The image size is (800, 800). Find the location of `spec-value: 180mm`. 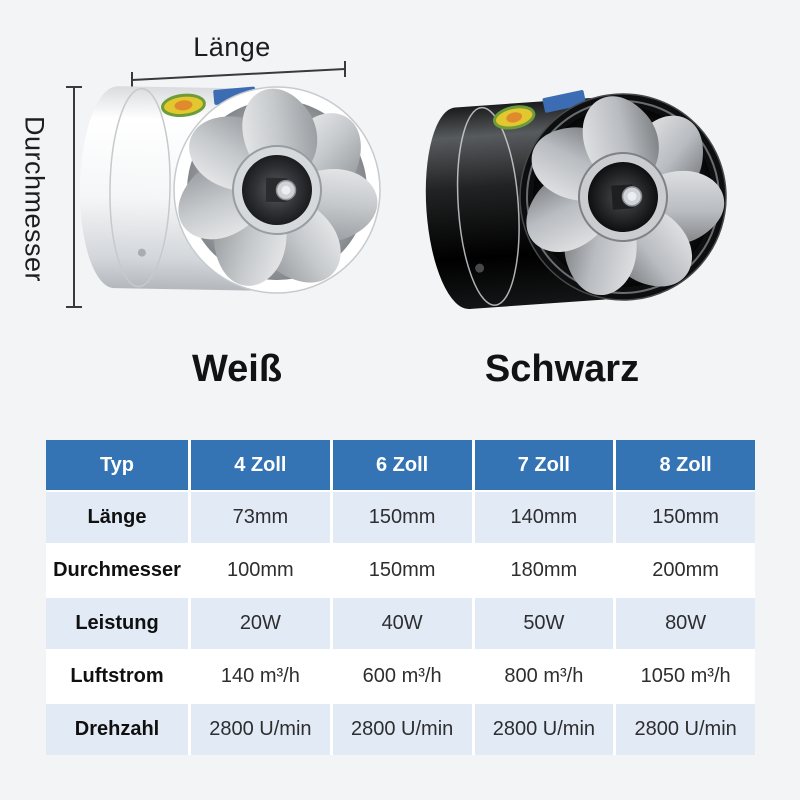

spec-value: 180mm is located at coordinates (544, 570).